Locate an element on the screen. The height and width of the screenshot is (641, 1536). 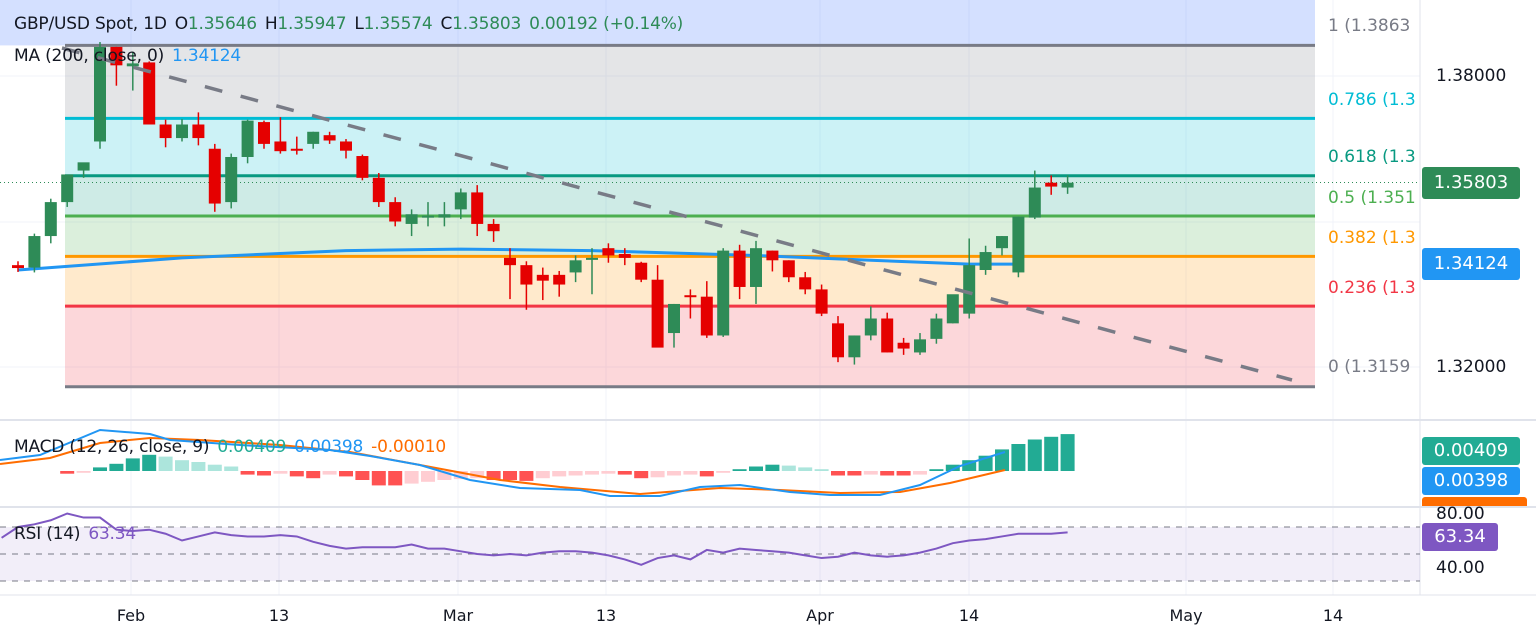
last-price-tag: 1.35803 is located at coordinates (1471, 183).